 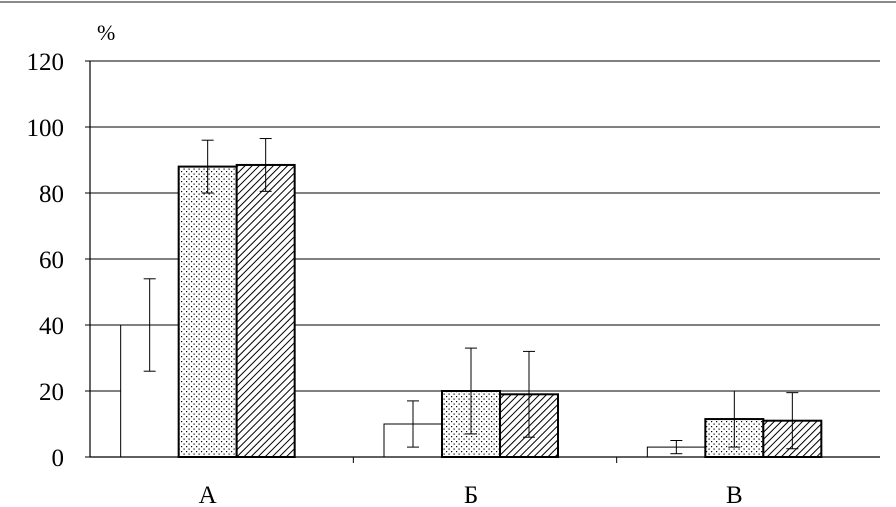 What do you see at coordinates (46, 128) in the screenshot?
I see `y-tick-label: 100` at bounding box center [46, 128].